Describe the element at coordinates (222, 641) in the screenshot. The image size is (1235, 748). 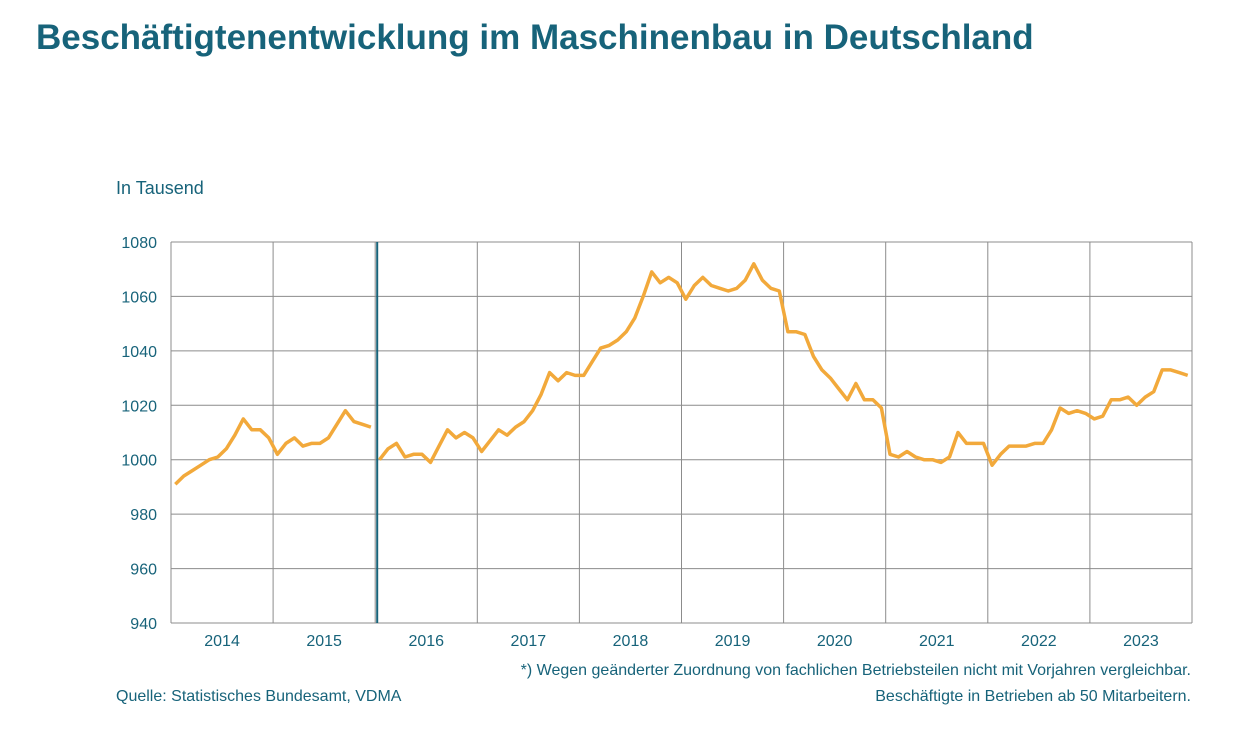
I see `x-tick-label: 2014` at that location.